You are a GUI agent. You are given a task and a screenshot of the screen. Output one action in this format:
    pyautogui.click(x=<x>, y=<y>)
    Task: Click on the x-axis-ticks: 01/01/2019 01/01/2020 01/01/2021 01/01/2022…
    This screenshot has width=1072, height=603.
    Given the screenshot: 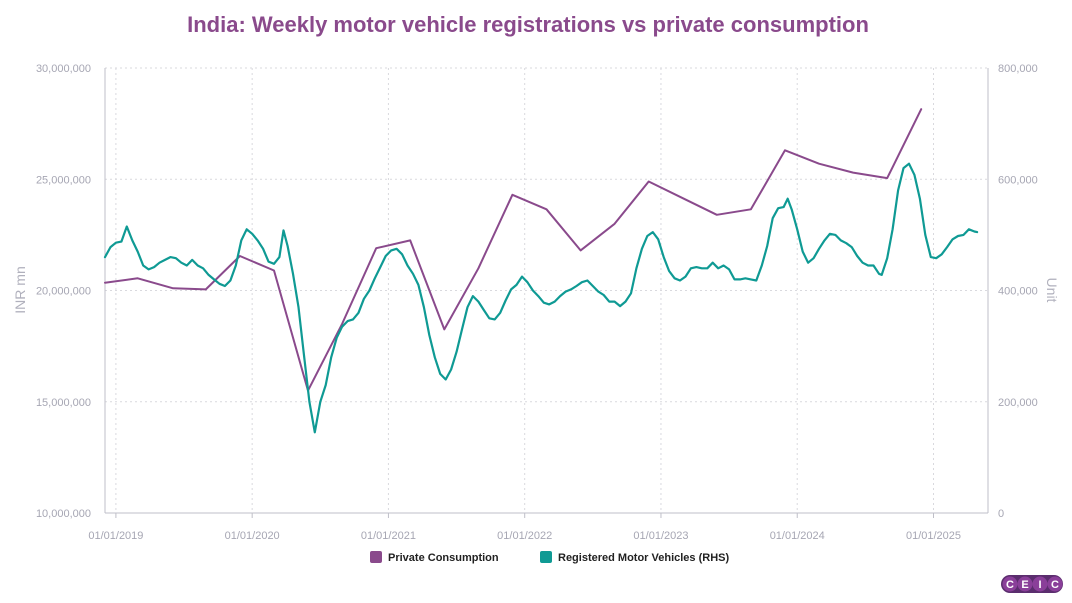 What is the action you would take?
    pyautogui.click(x=524, y=527)
    